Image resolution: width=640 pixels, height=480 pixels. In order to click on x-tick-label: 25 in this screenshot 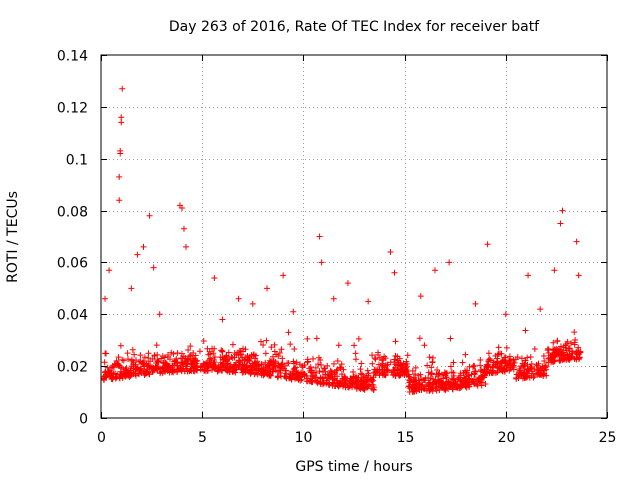, I will do `click(608, 438)`.